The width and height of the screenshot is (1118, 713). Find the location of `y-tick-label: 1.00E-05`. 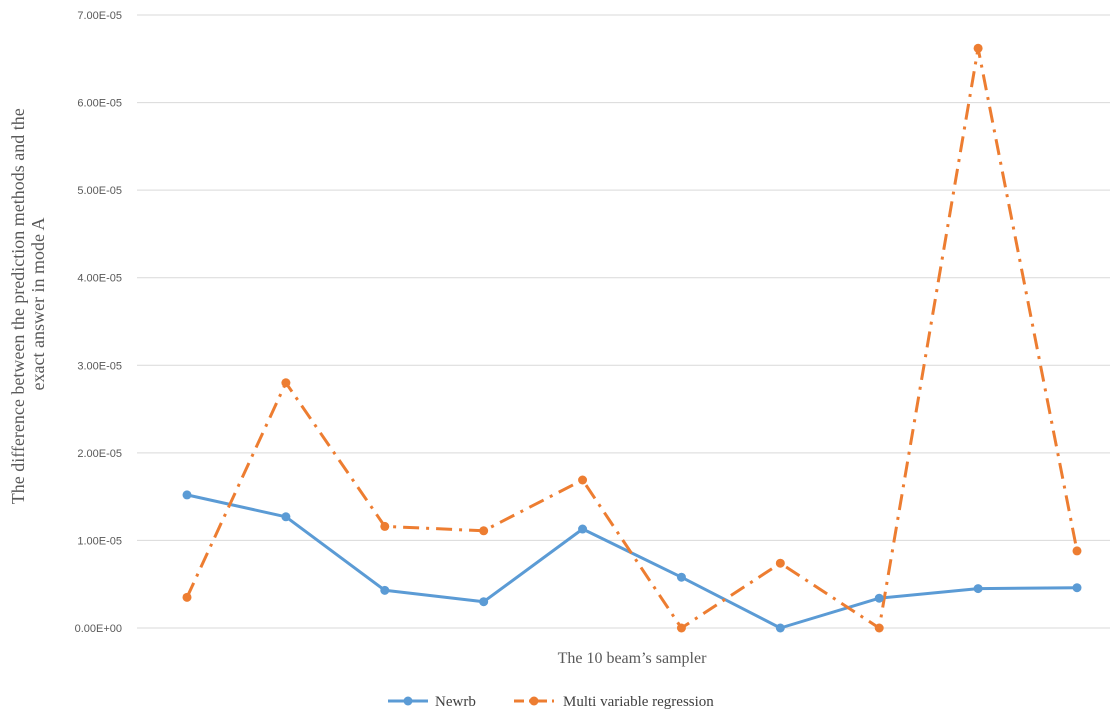

y-tick-label: 1.00E-05 is located at coordinates (99, 541).